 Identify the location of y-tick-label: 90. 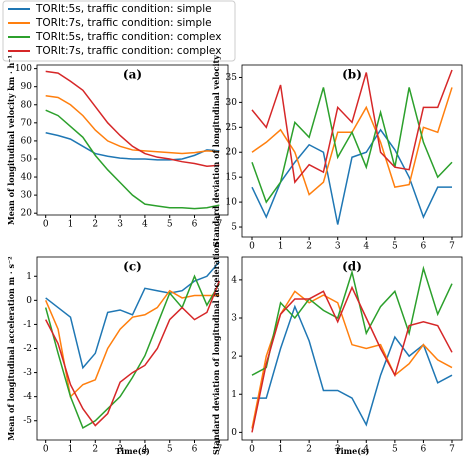
(27, 87).